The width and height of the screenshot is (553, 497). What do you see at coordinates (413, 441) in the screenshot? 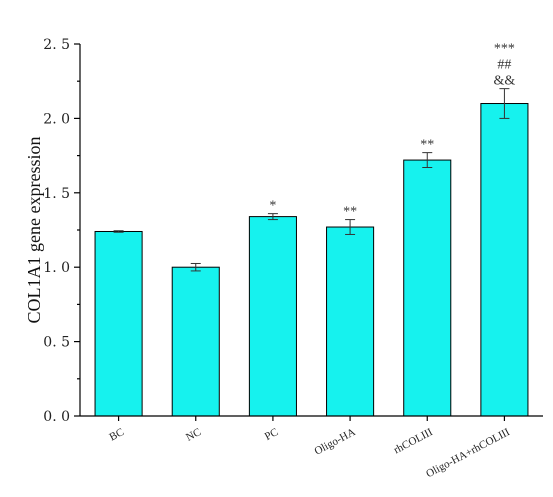
I see `x-tick-label: rhCOLIII` at bounding box center [413, 441].